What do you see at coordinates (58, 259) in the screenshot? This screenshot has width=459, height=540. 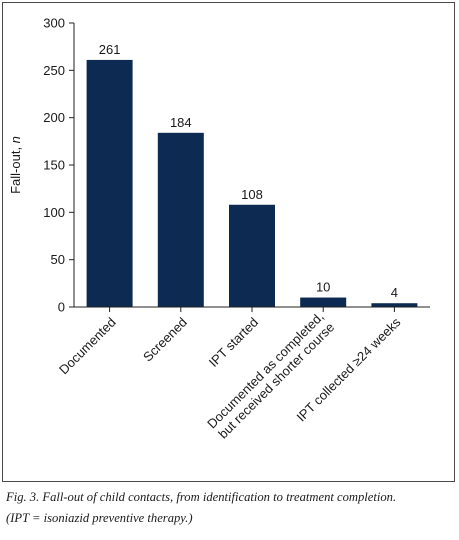 I see `y-tick-label: 50` at bounding box center [58, 259].